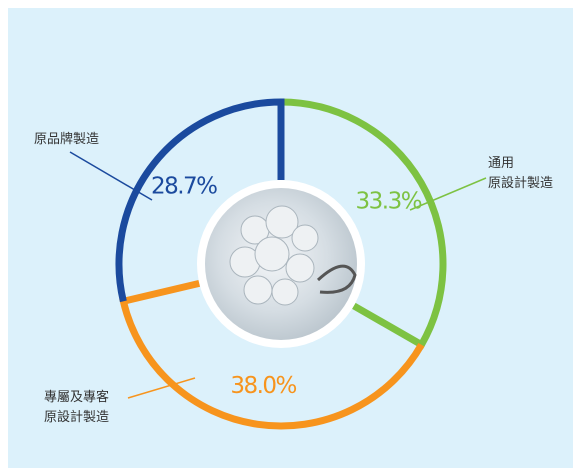  I want to click on value-label: 38.0%, so click(263, 386).